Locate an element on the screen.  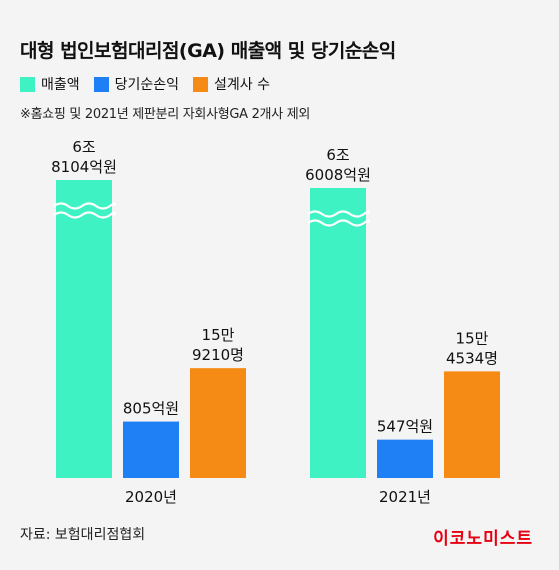
footnote: ※홈쇼핑 및 2021년 제판분리 자회사형GA 2개사 제외 is located at coordinates (165, 114).